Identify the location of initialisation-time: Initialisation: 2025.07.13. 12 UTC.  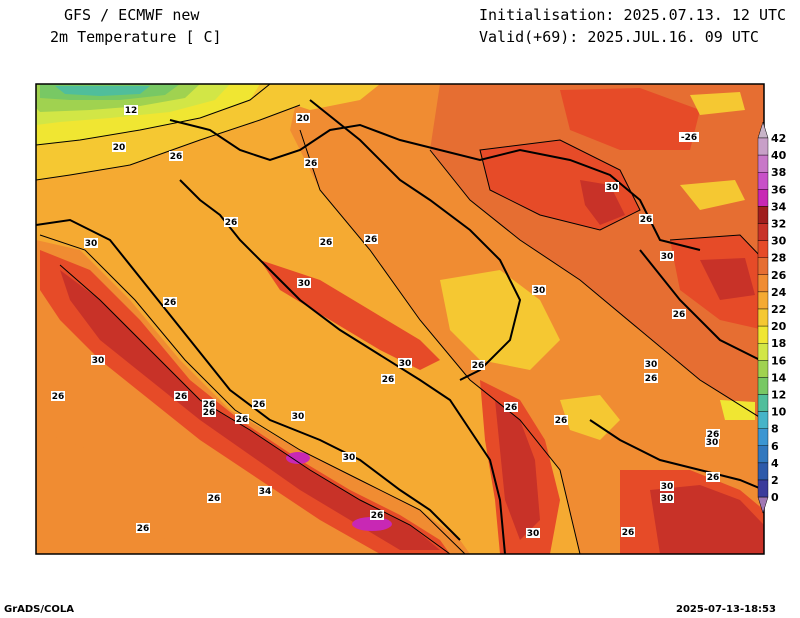
(633, 15).